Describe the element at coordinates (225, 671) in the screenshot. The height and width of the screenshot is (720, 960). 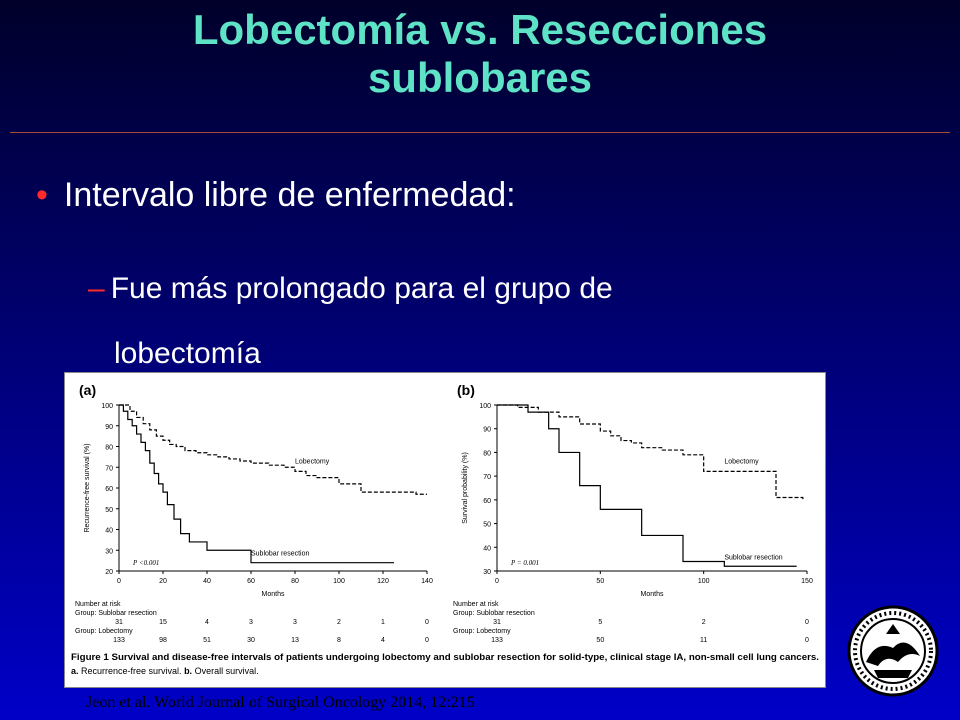
I see `caption-part: Overall survival.` at that location.